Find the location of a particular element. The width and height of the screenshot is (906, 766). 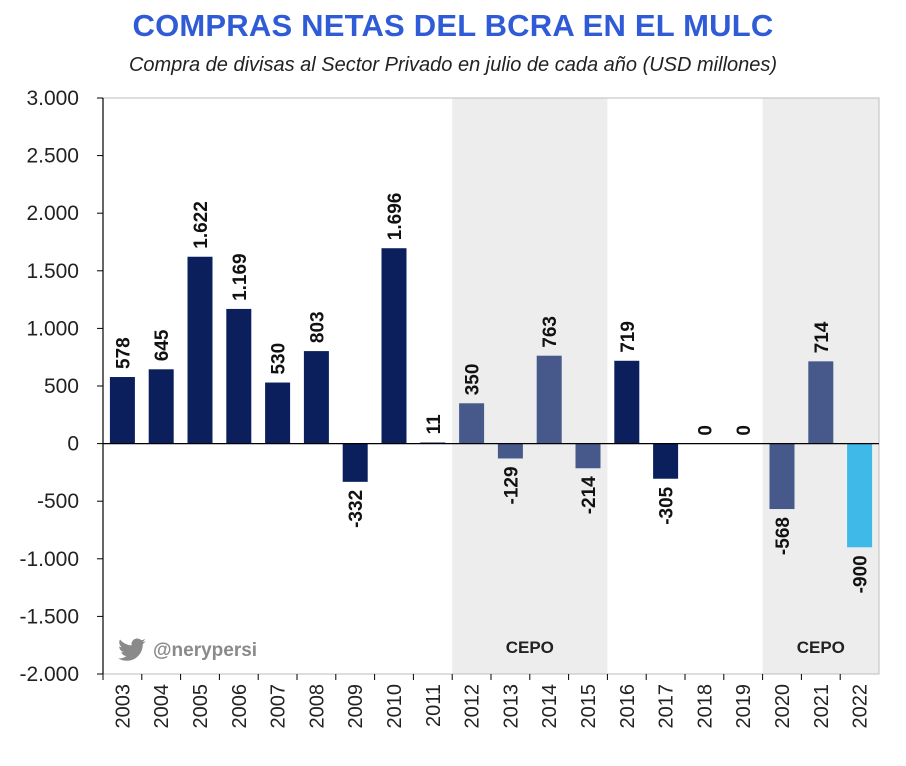

y-tick-label: 0 is located at coordinates (73, 444).